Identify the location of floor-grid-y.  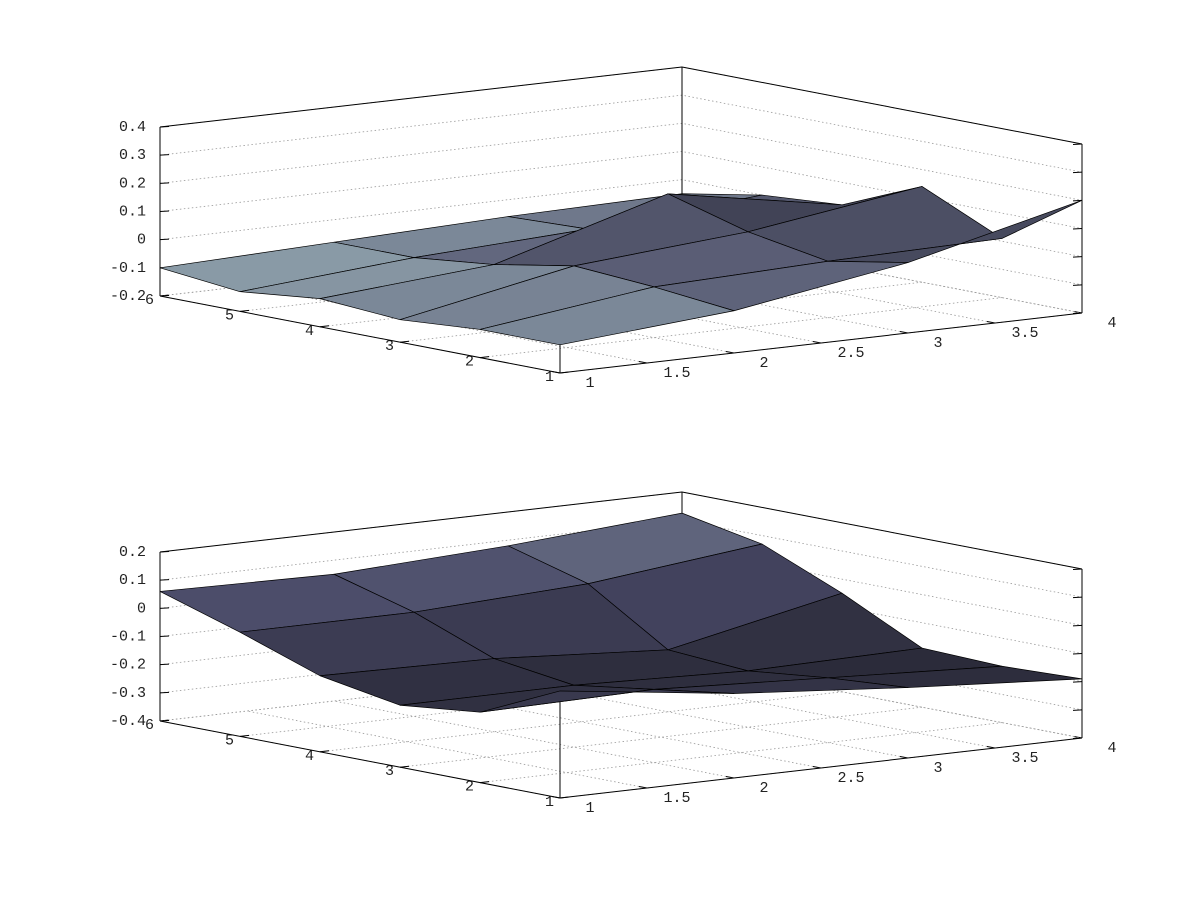
(661, 737).